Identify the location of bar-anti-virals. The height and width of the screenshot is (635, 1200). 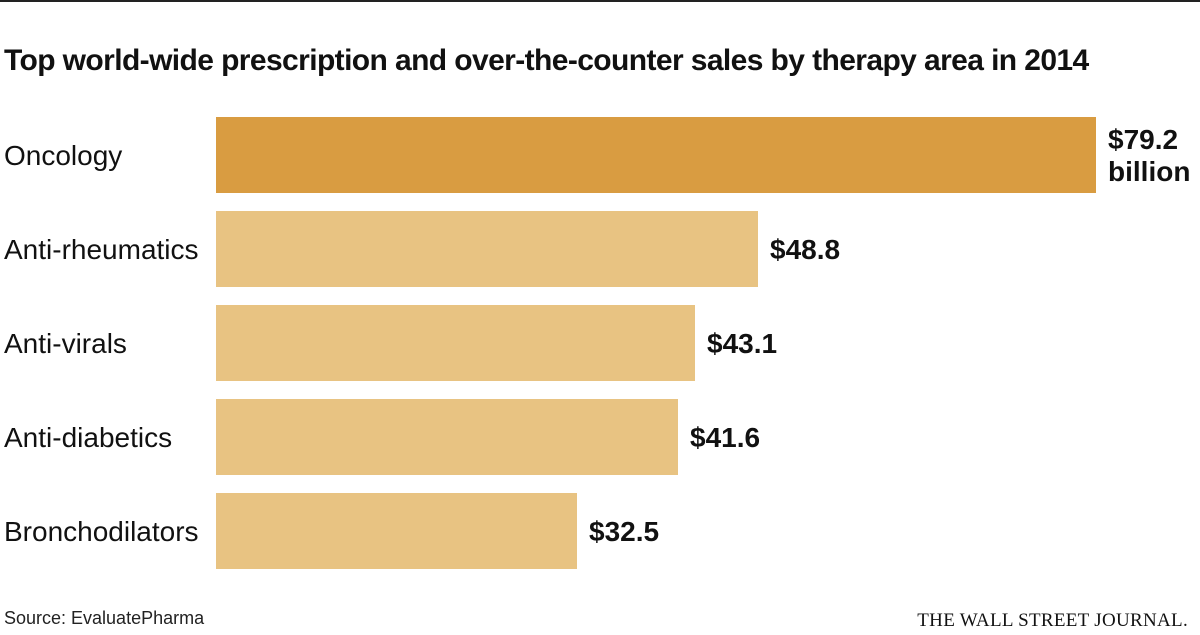
(455, 343).